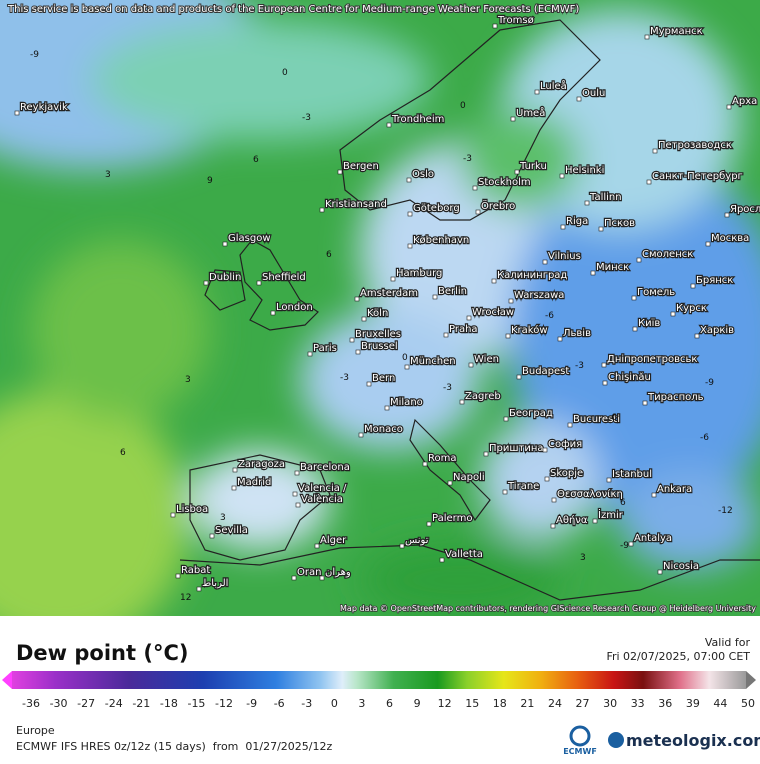 Image resolution: width=760 pixels, height=764 pixels. I want to click on colorbar-tick-label: 18, so click(500, 703).